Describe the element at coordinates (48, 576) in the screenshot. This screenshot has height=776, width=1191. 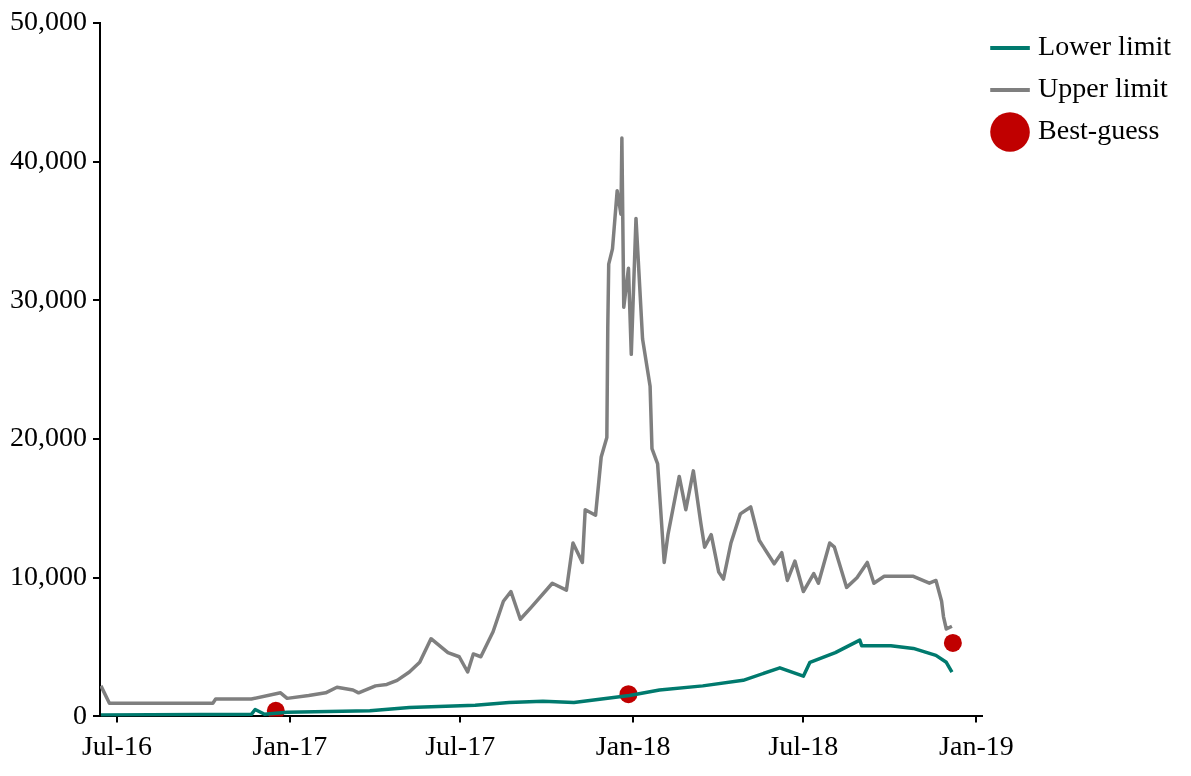
I see `y-tick-label: 10,000` at that location.